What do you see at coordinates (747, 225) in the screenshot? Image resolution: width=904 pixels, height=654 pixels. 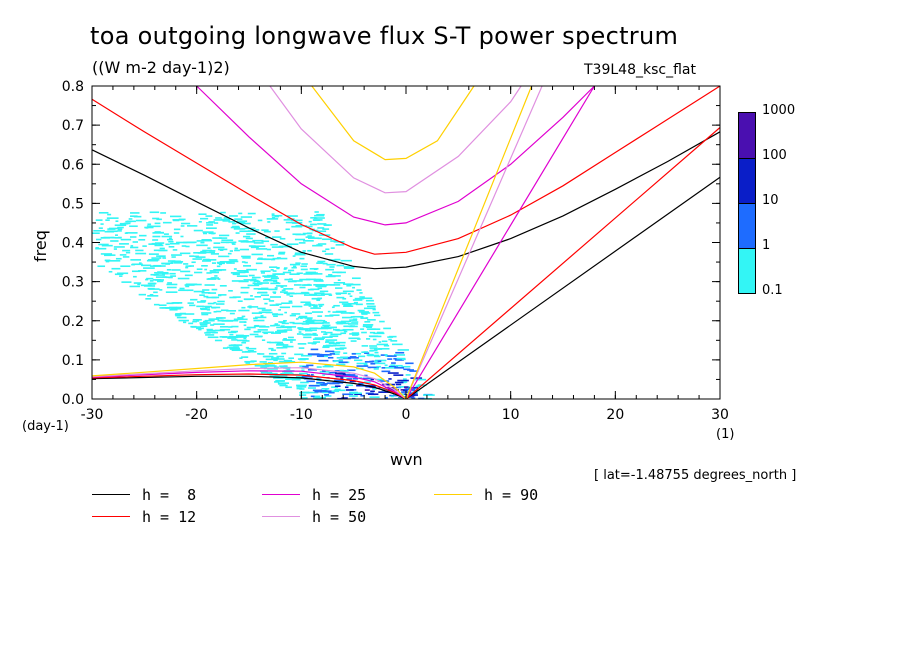 I see `colorbar-segment` at bounding box center [747, 225].